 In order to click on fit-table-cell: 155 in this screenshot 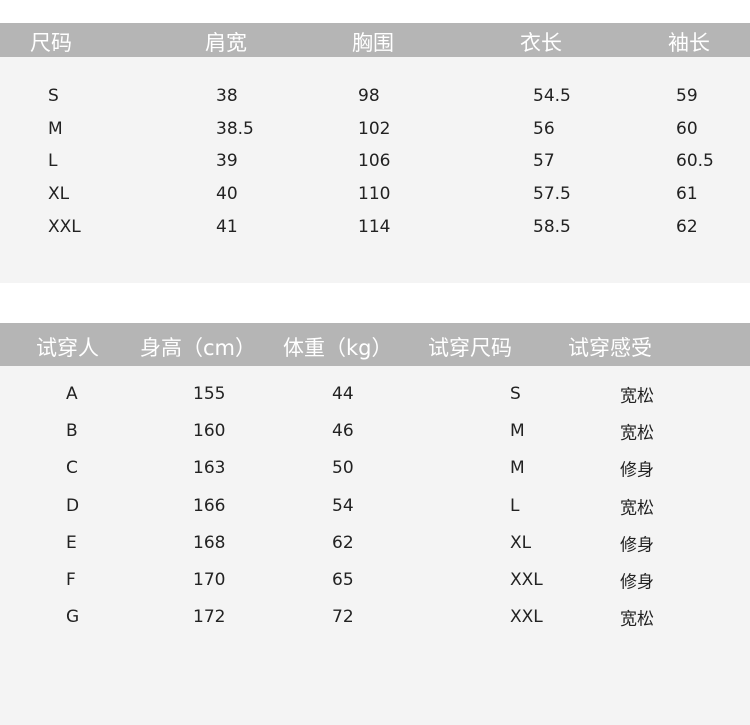, I will do `click(209, 394)`.